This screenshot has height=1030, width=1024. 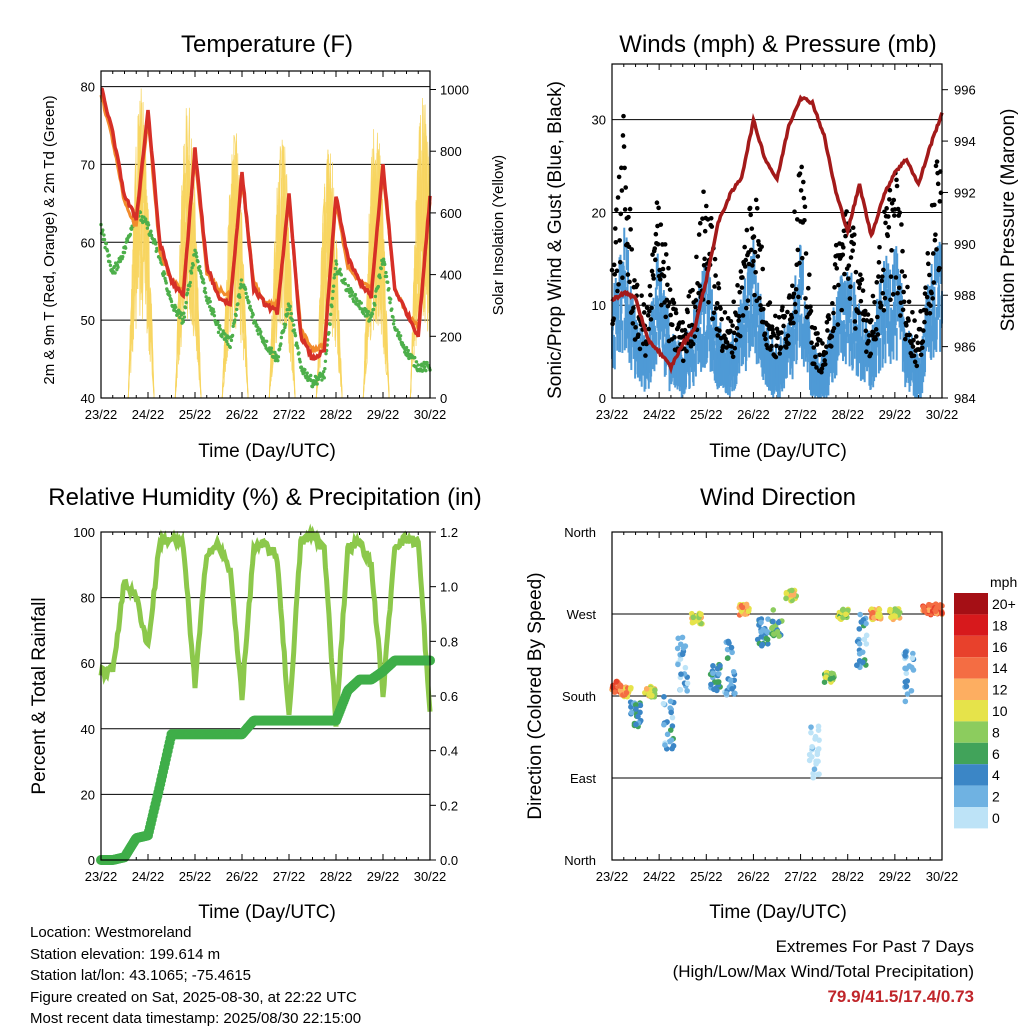 What do you see at coordinates (289, 876) in the screenshot?
I see `x-tick-label: 27/22` at bounding box center [289, 876].